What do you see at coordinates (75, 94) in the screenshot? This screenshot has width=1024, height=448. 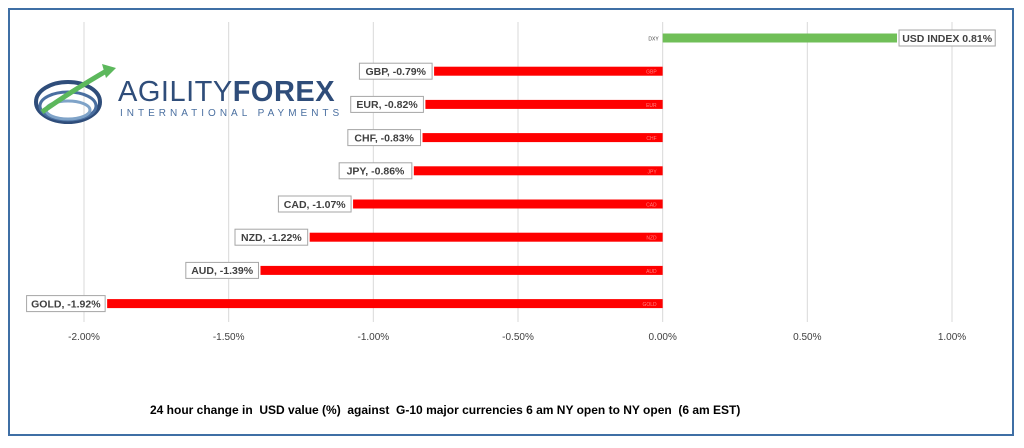 I see `globe-swoosh-icon` at bounding box center [75, 94].